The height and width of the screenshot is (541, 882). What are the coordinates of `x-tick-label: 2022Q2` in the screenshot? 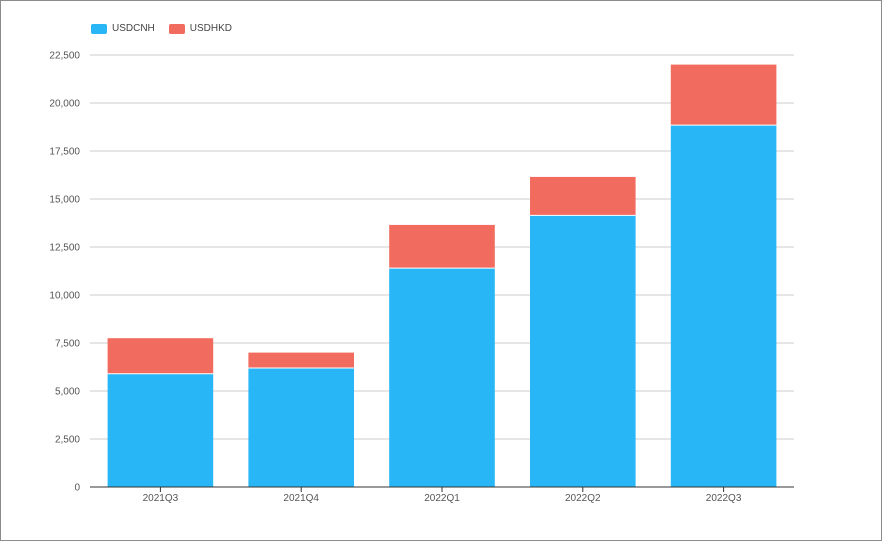 It's located at (583, 498).